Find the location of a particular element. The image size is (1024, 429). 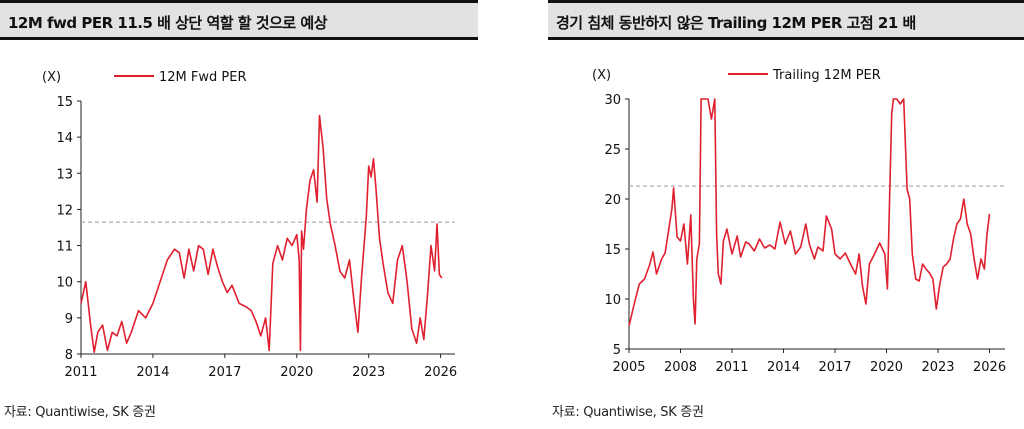

panel-header: 12M fwd PER 11.5 배 상단 역할 할 것으로 예상 is located at coordinates (239, 20).